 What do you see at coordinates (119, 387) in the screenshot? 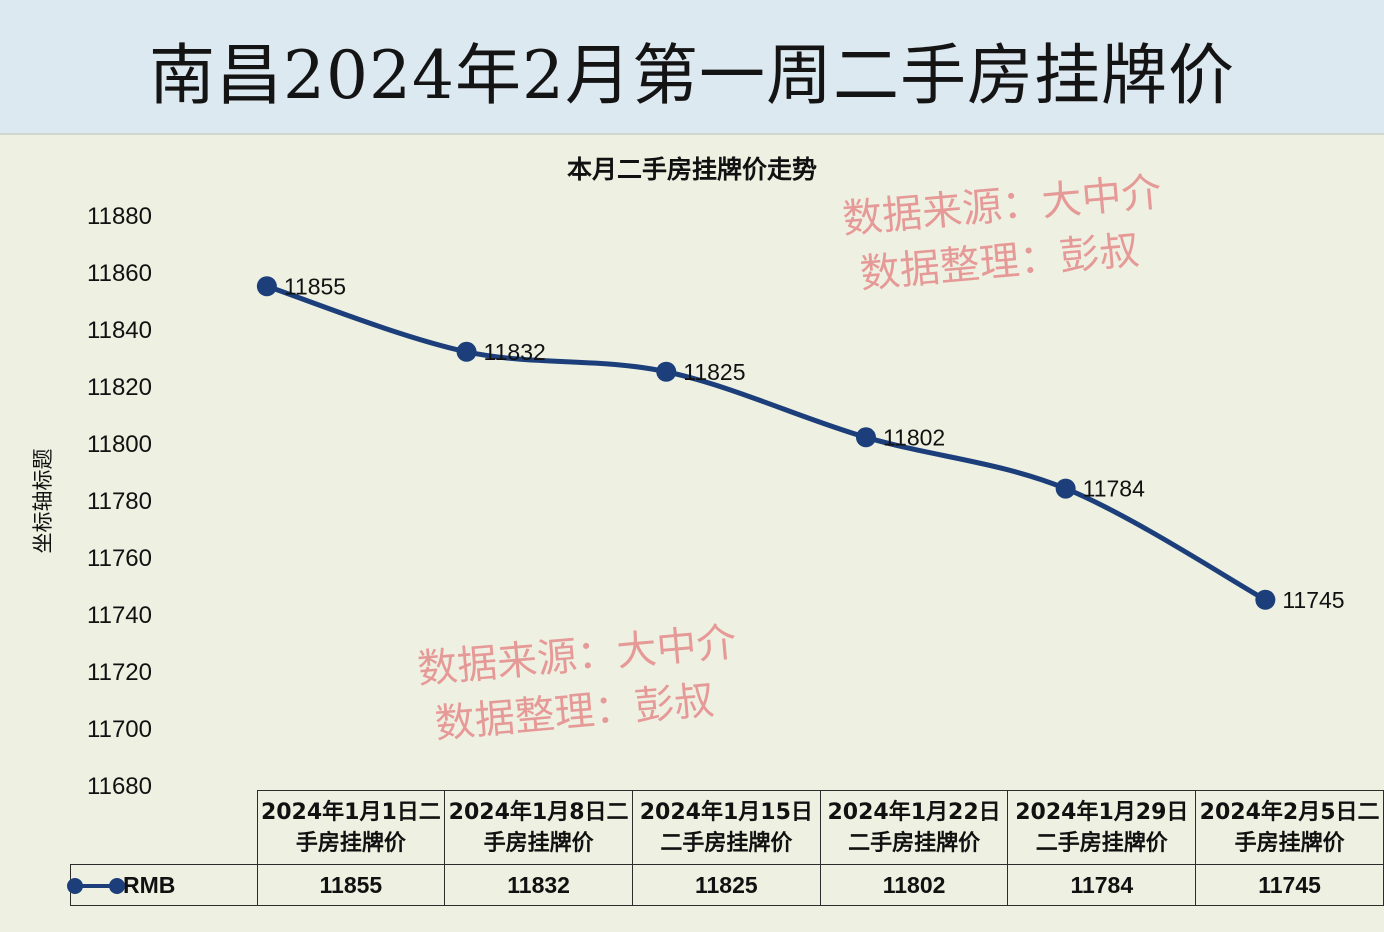
I see `y-tick-label: 11820` at bounding box center [119, 387].